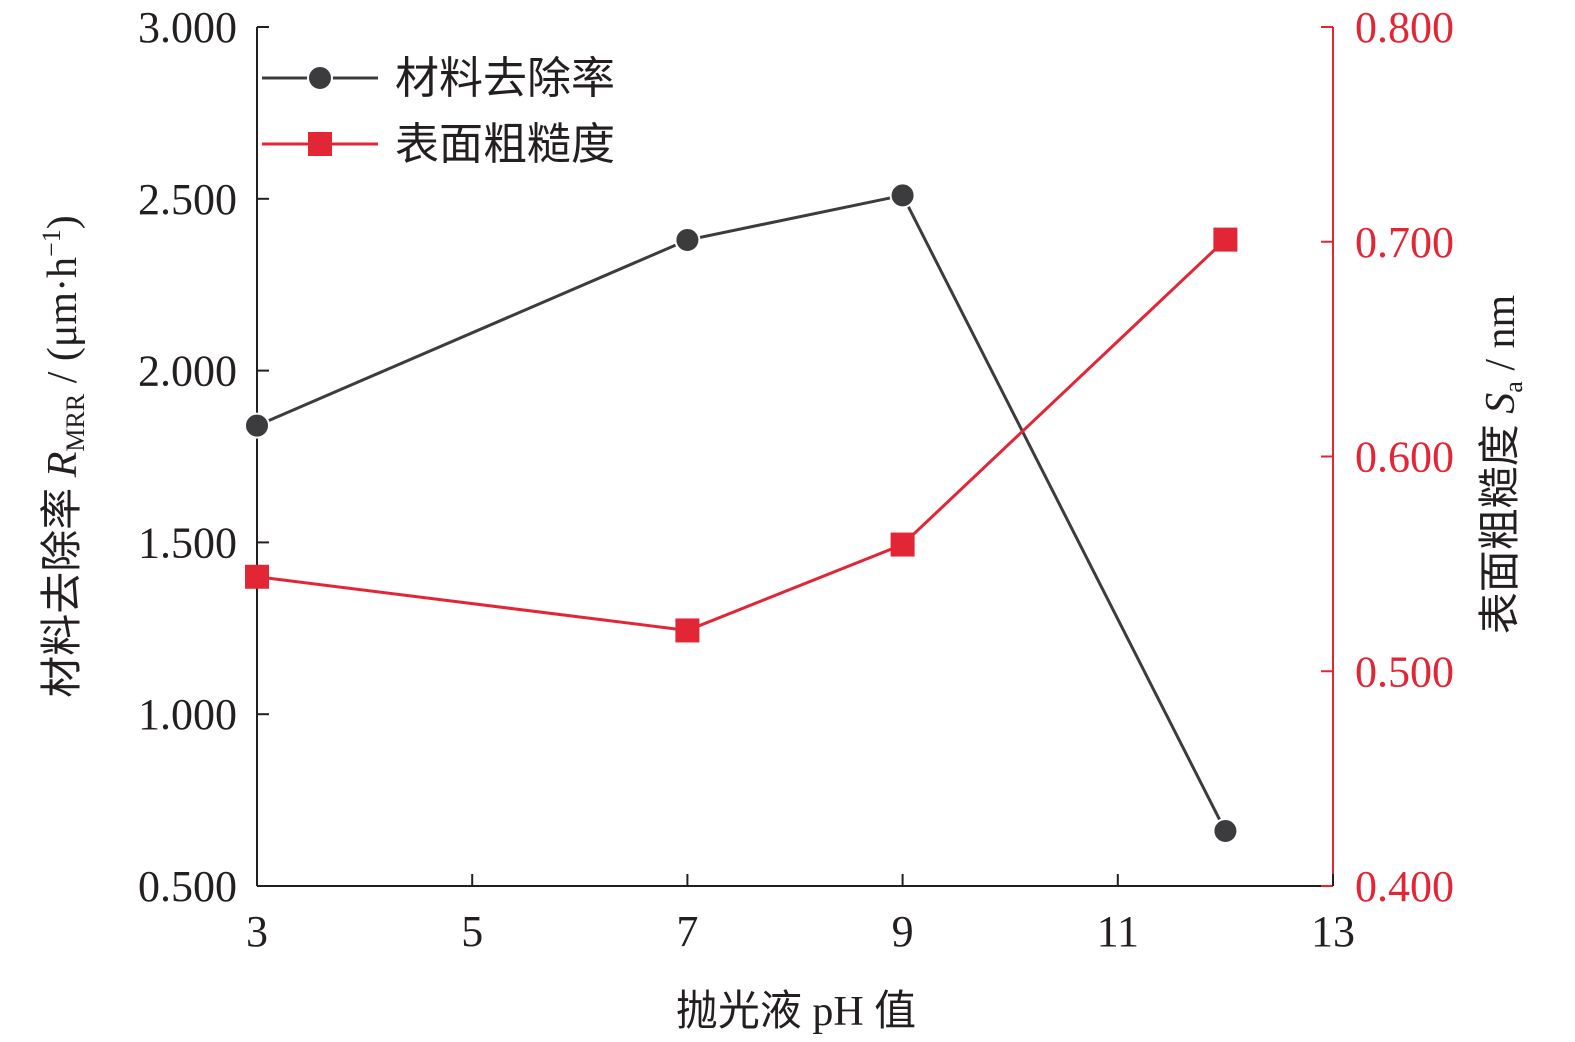 The width and height of the screenshot is (1575, 1042). I want to click on y-tick-left-label: 2.500, so click(187, 199).